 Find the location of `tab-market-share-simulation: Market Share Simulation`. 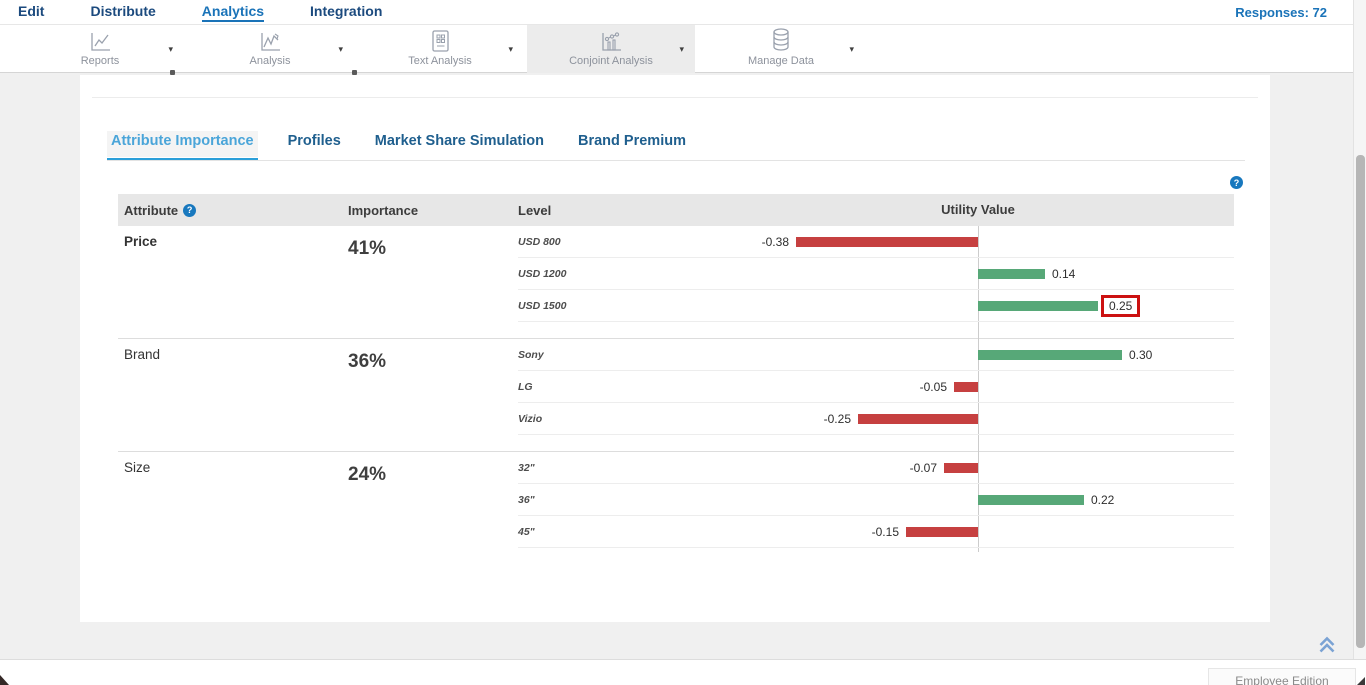

tab-market-share-simulation: Market Share Simulation is located at coordinates (459, 141).